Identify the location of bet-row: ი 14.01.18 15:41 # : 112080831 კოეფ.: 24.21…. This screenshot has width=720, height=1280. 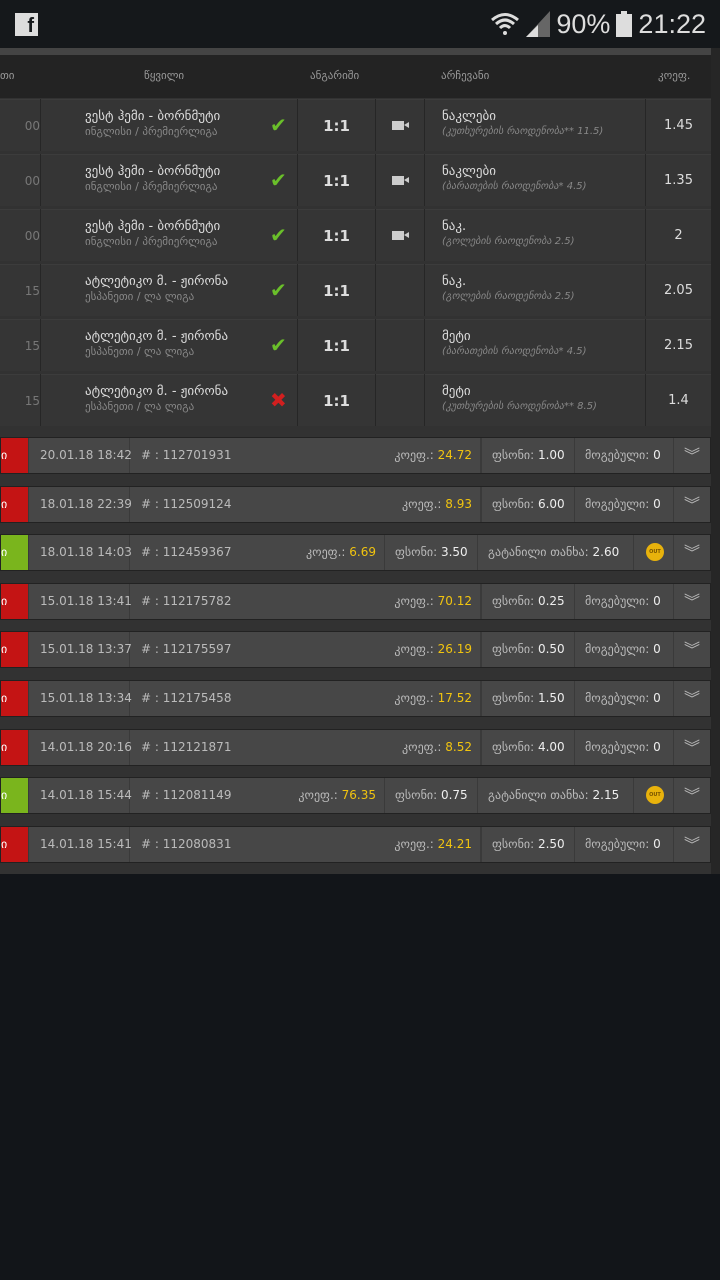
(355, 844).